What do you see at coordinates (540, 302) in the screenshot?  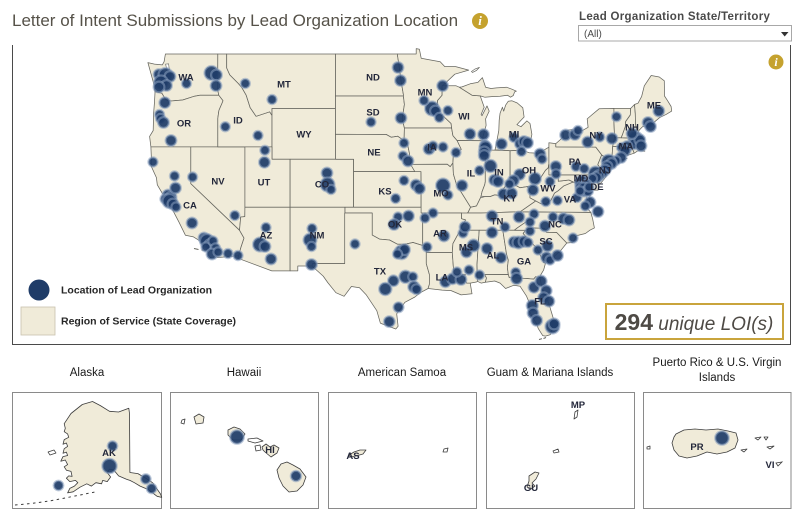 I see `svg-text: FL` at bounding box center [540, 302].